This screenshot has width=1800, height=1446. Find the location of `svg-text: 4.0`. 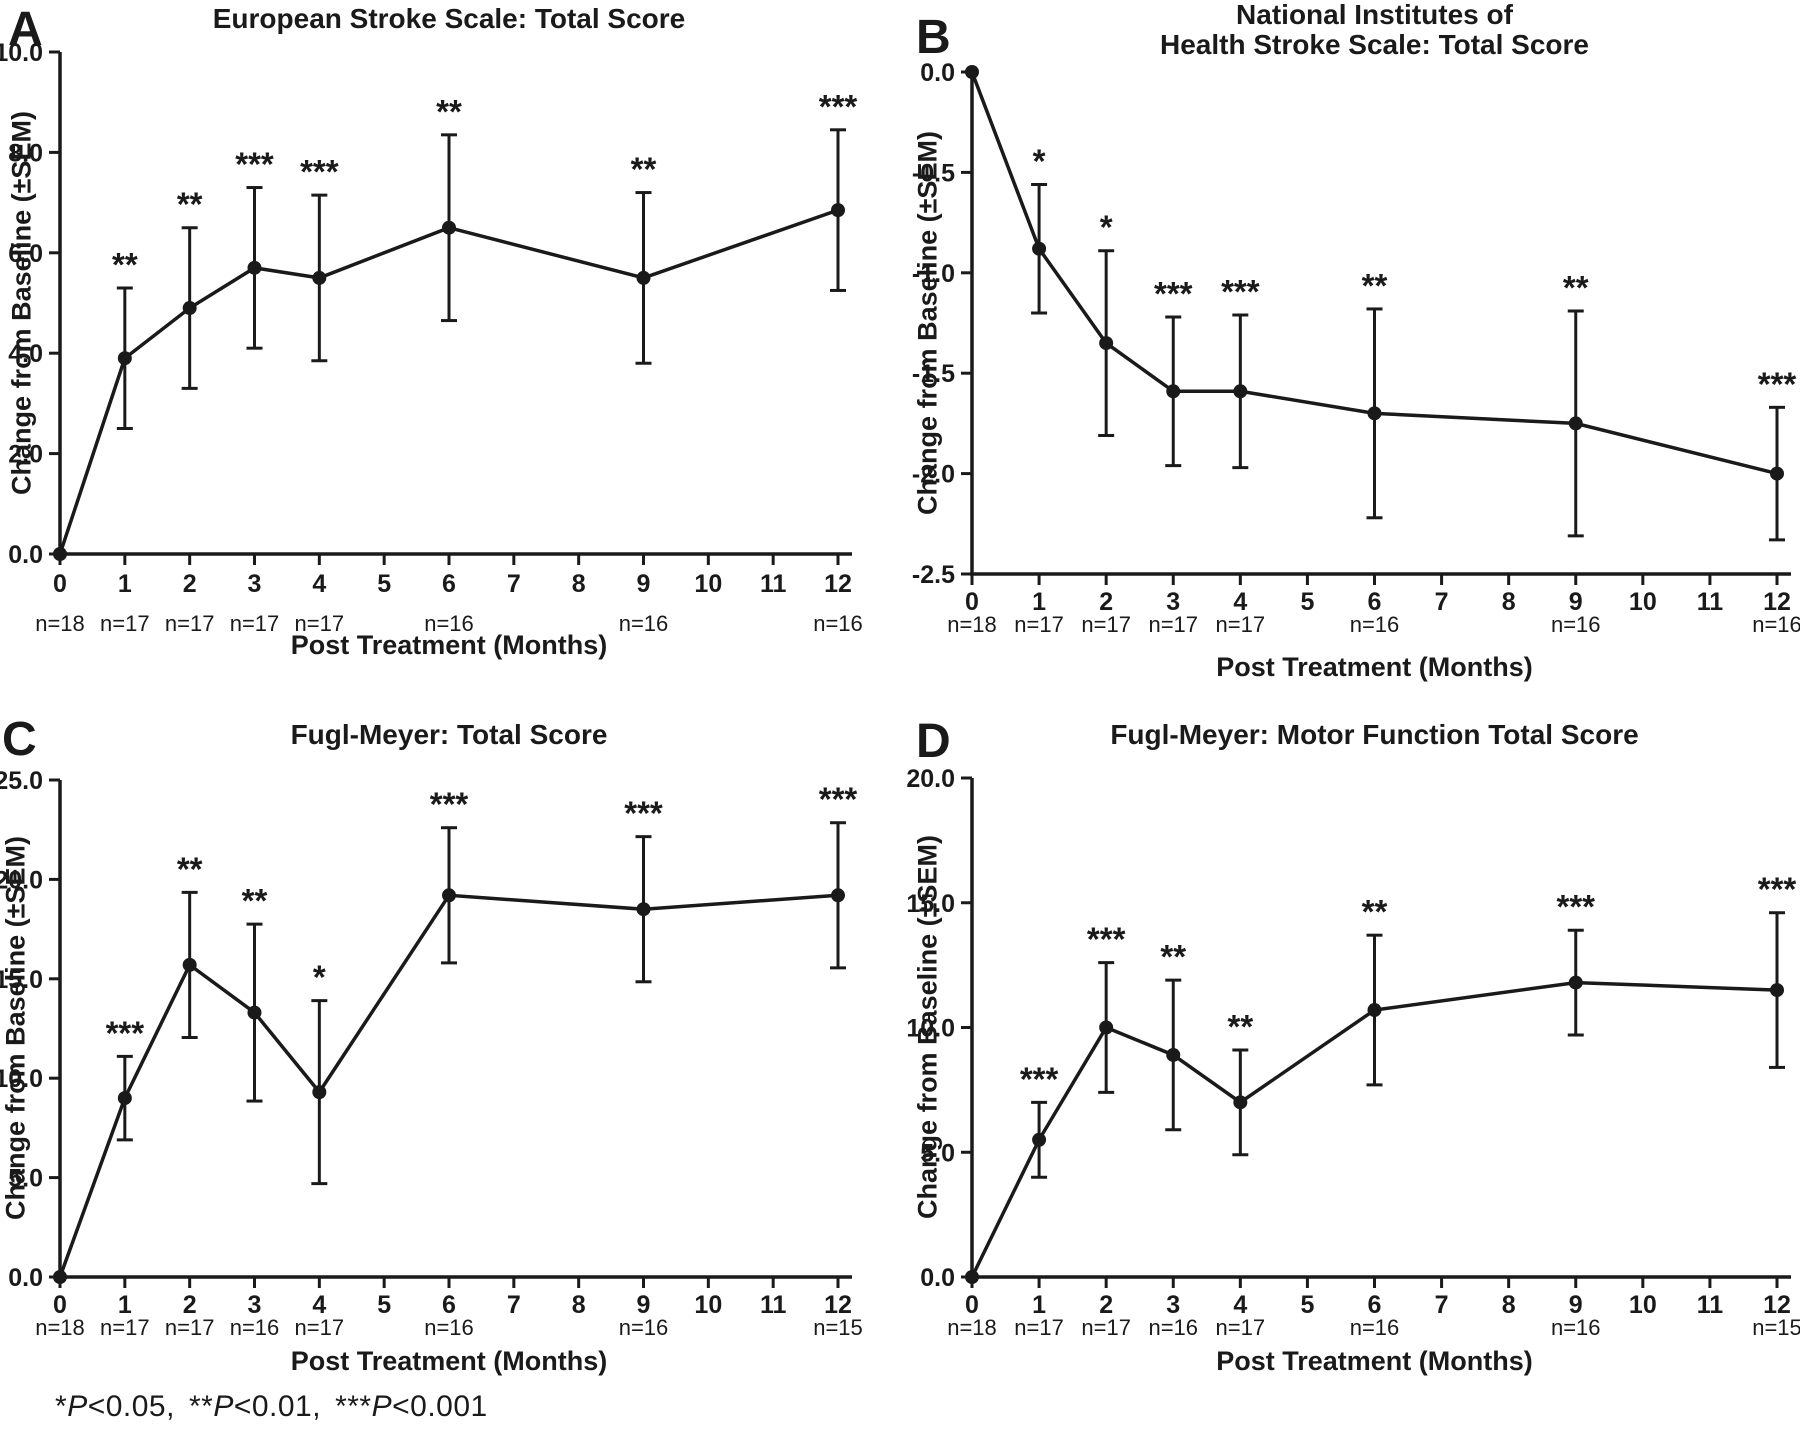

svg-text: 4.0 is located at coordinates (25, 354).